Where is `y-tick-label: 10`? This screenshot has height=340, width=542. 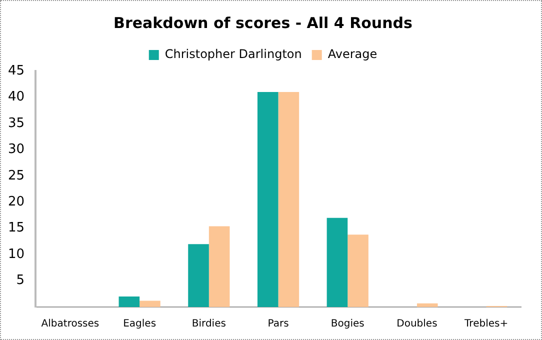 y-tick-label: 10 is located at coordinates (16, 254).